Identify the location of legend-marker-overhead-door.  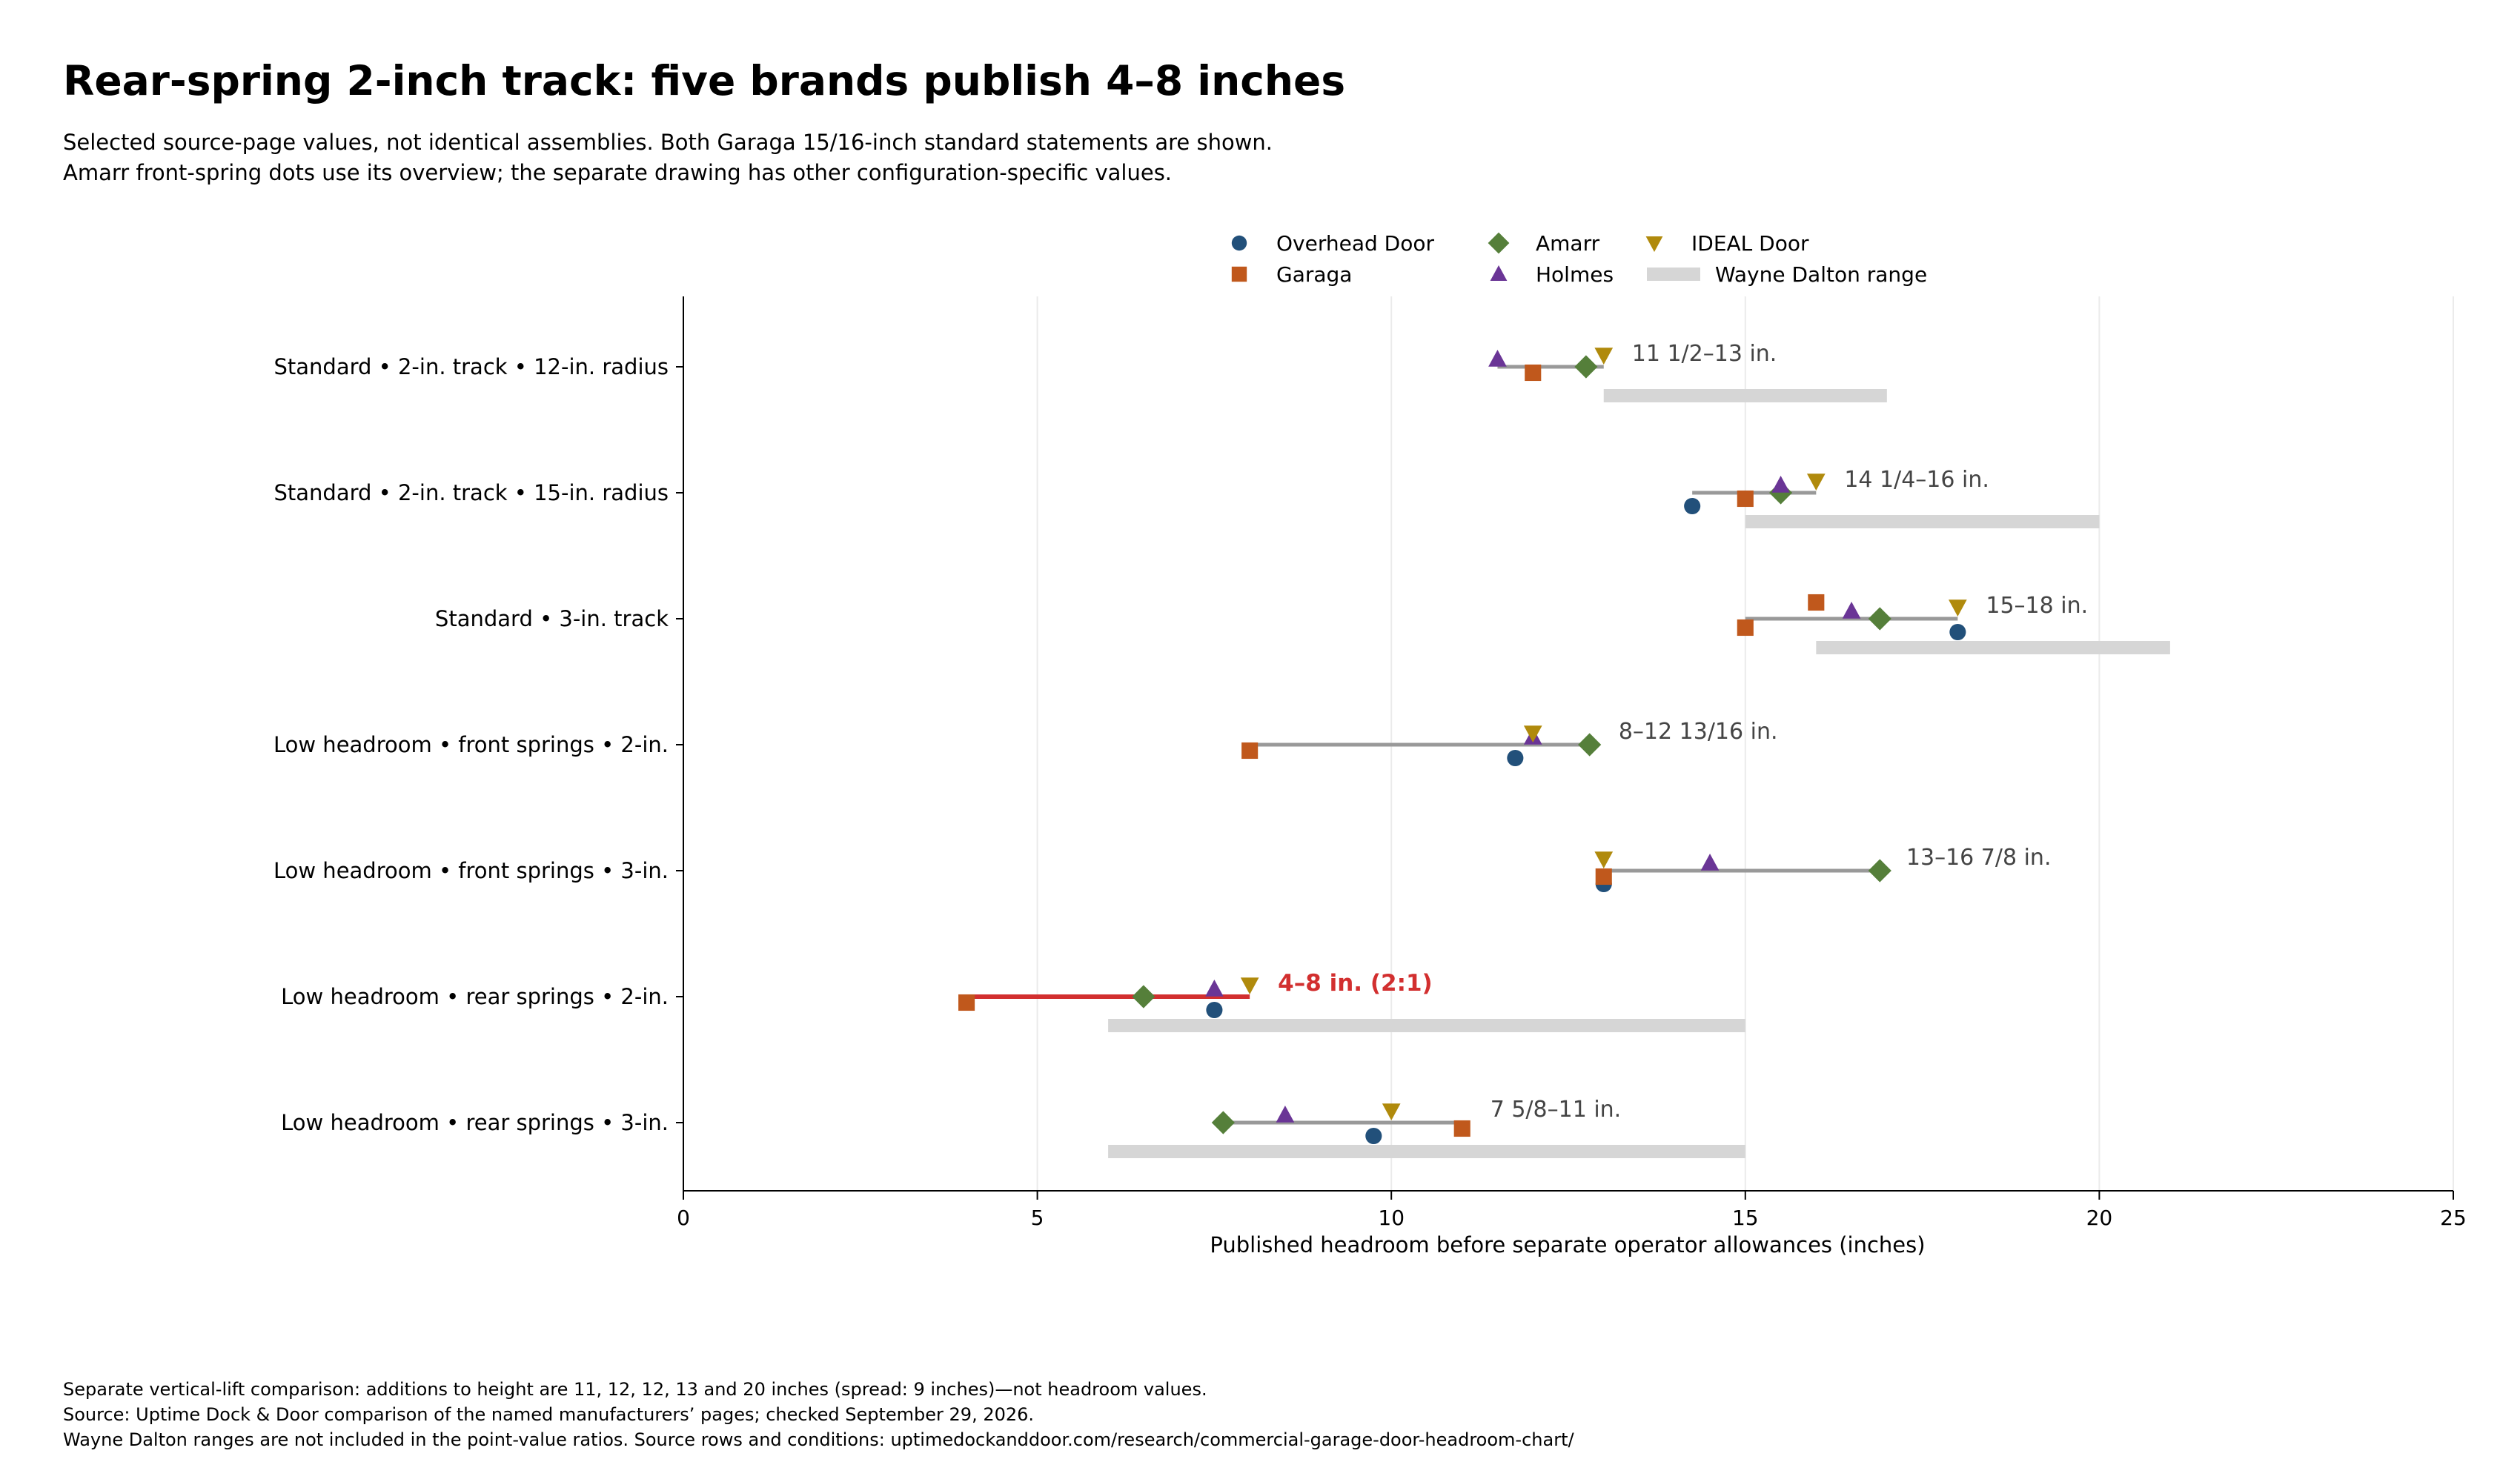
(1239, 243).